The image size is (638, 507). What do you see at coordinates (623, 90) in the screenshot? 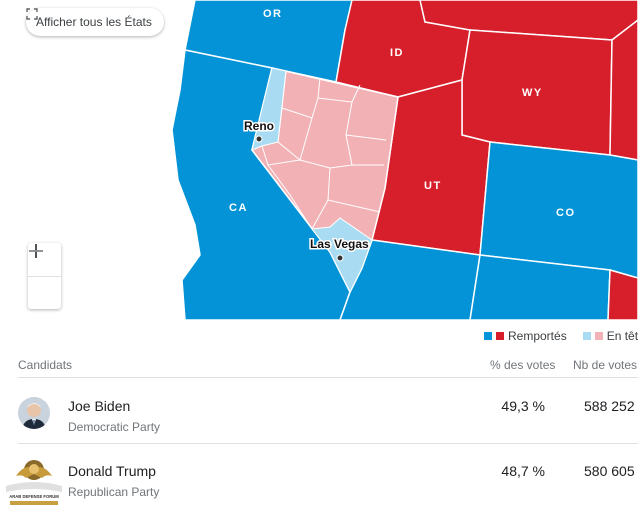
I see `state-ne` at bounding box center [623, 90].